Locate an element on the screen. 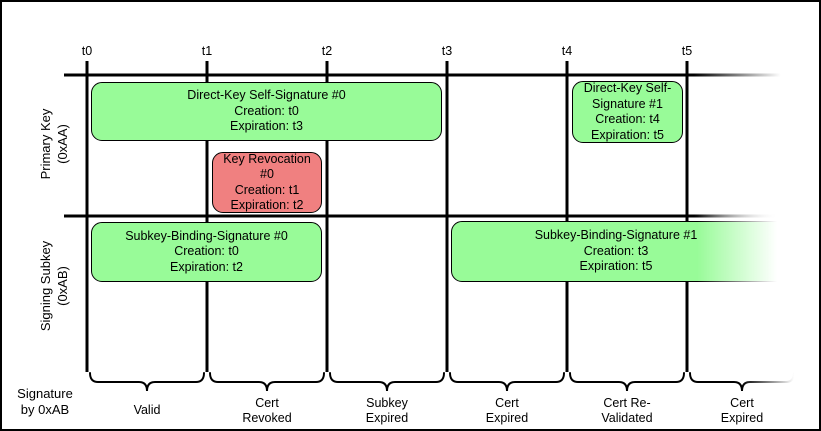 This screenshot has width=821, height=431. brace-cert-revalidated is located at coordinates (627, 382).